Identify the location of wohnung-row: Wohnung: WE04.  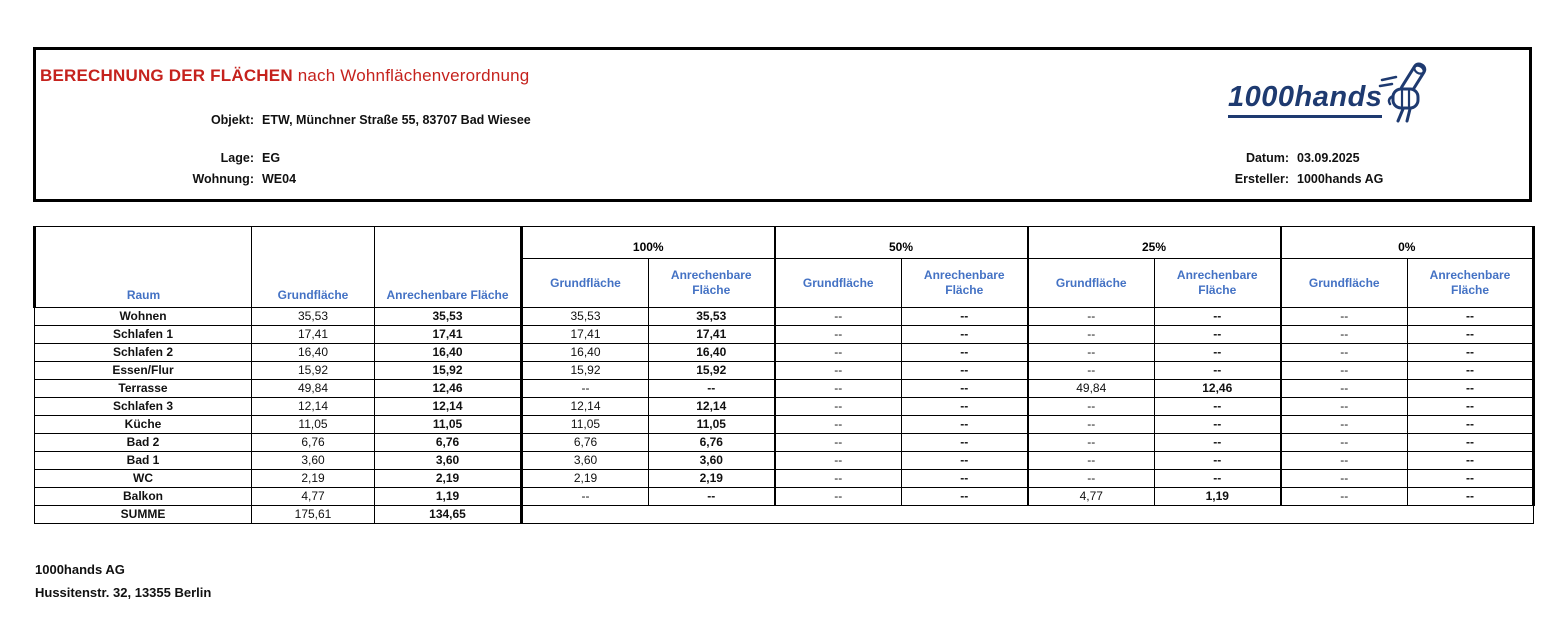
(166, 179).